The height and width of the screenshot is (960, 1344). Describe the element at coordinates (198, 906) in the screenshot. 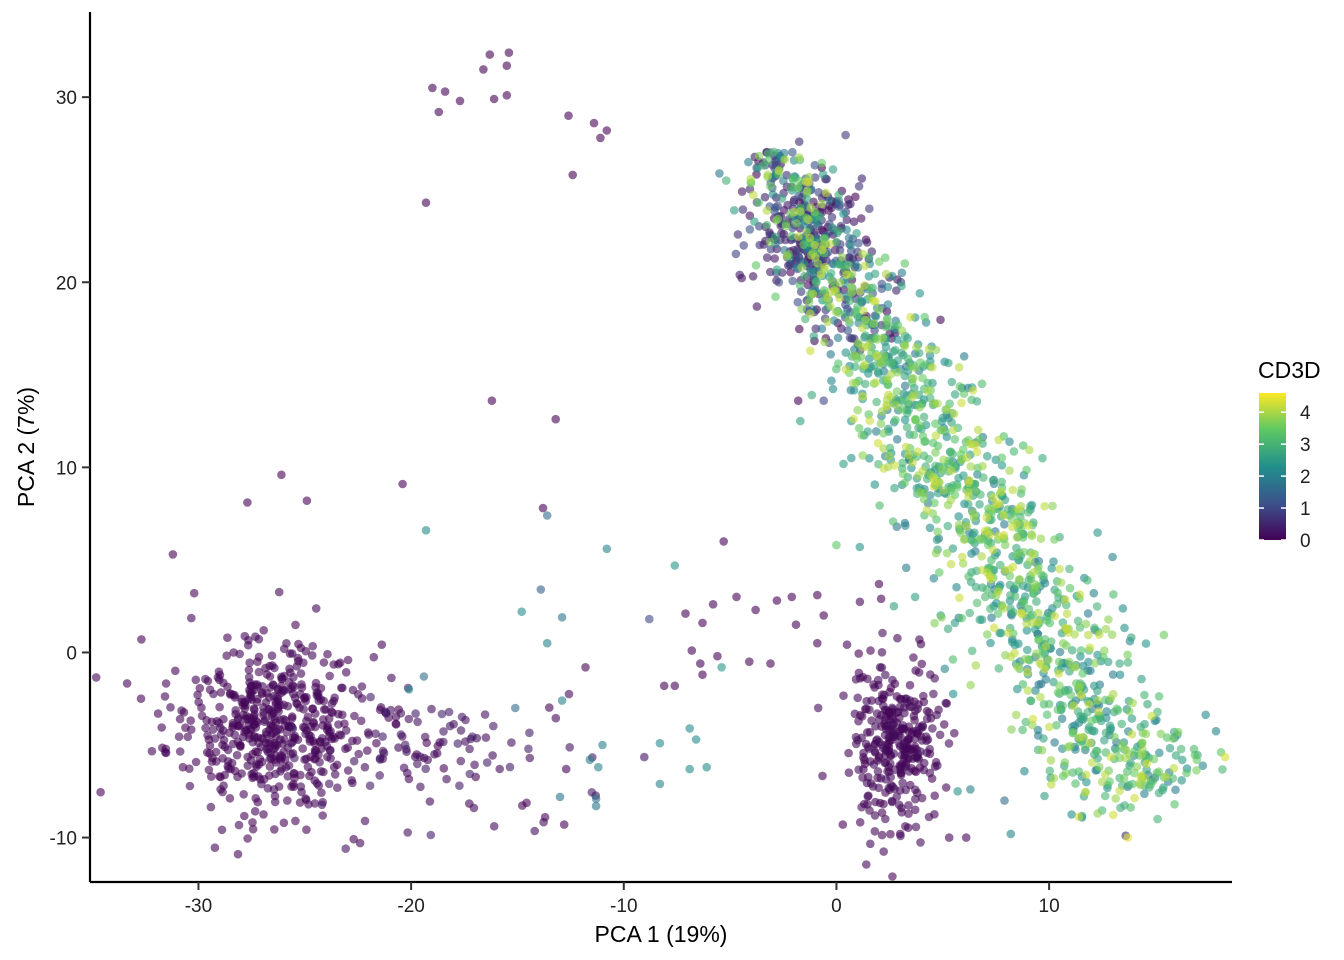

I see `x-tick-label: -30` at that location.